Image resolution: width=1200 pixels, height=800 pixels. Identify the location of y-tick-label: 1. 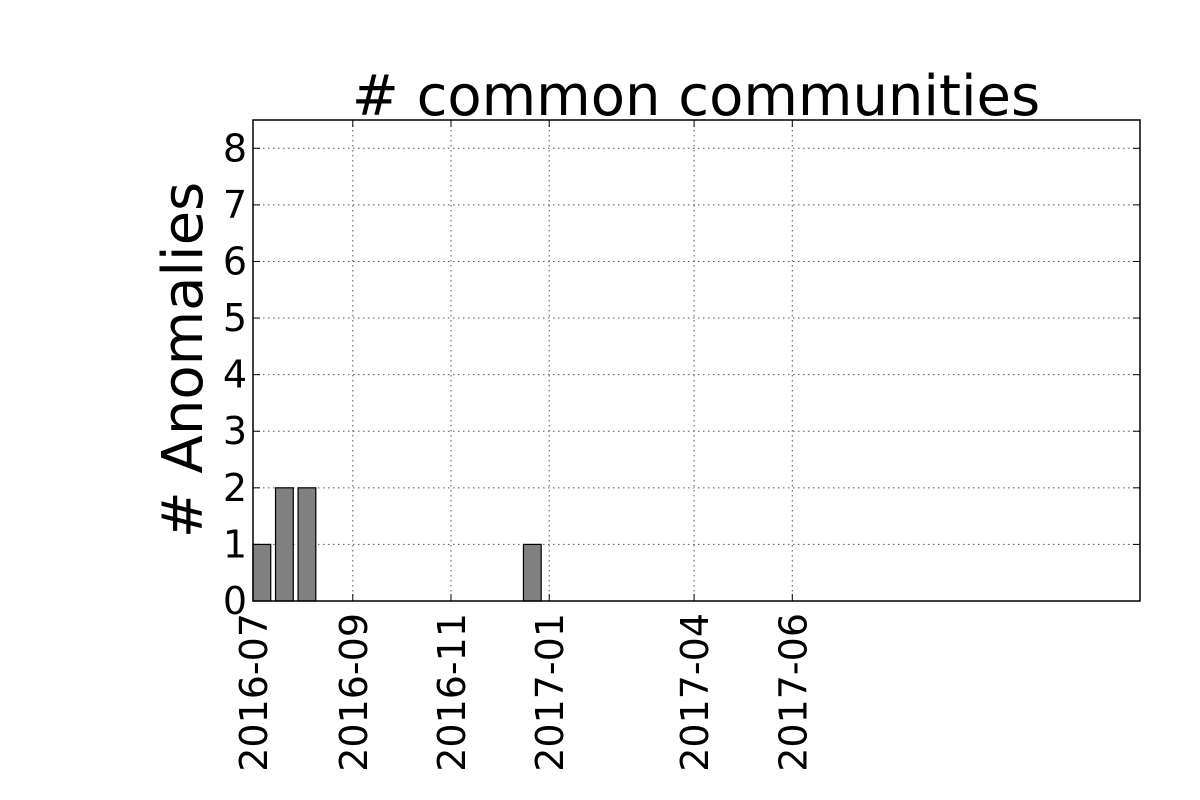
(235, 544).